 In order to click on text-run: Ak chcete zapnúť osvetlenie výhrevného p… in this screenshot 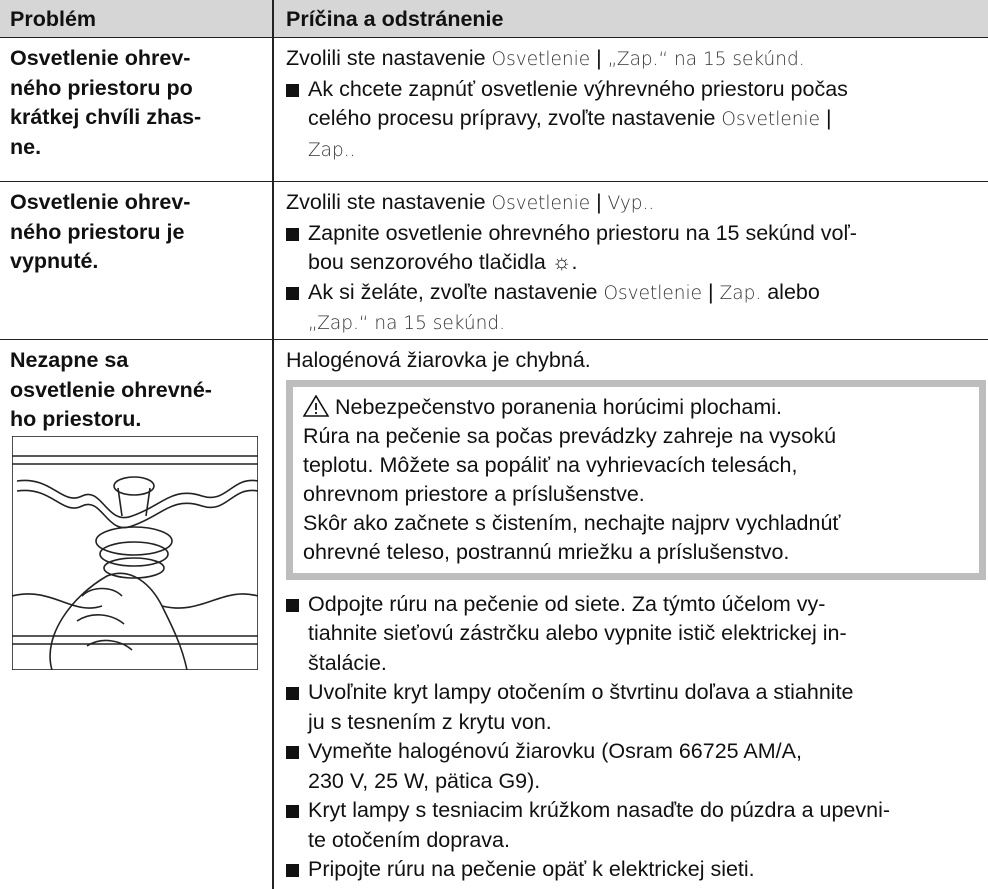, I will do `click(578, 88)`.